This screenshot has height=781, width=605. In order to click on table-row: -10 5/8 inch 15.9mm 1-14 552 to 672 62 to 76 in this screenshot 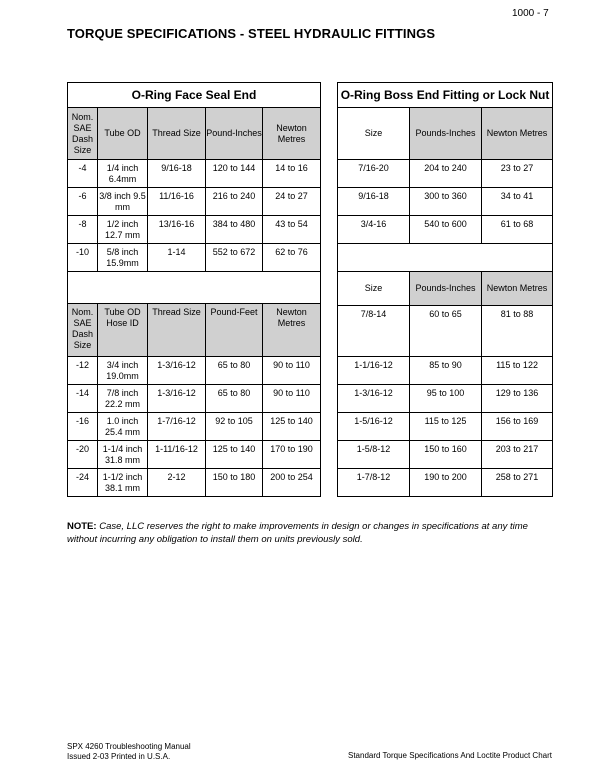, I will do `click(194, 257)`.